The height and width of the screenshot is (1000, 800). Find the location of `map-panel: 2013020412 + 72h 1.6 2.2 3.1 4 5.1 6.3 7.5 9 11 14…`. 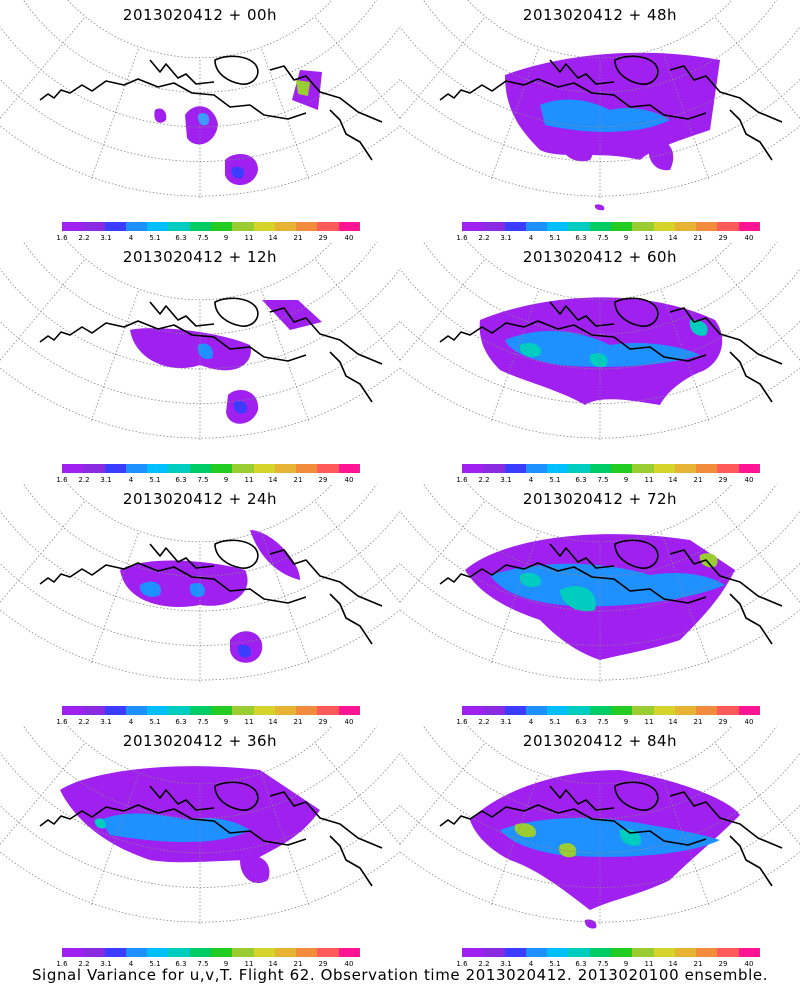

map-panel: 2013020412 + 72h 1.6 2.2 3.1 4 5.1 6.3 7.5 9 11 14… is located at coordinates (600, 605).